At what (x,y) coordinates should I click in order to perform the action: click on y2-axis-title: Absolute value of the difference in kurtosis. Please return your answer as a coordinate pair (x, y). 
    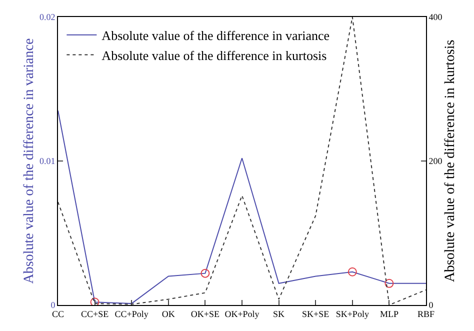
    Looking at the image, I should click on (450, 161).